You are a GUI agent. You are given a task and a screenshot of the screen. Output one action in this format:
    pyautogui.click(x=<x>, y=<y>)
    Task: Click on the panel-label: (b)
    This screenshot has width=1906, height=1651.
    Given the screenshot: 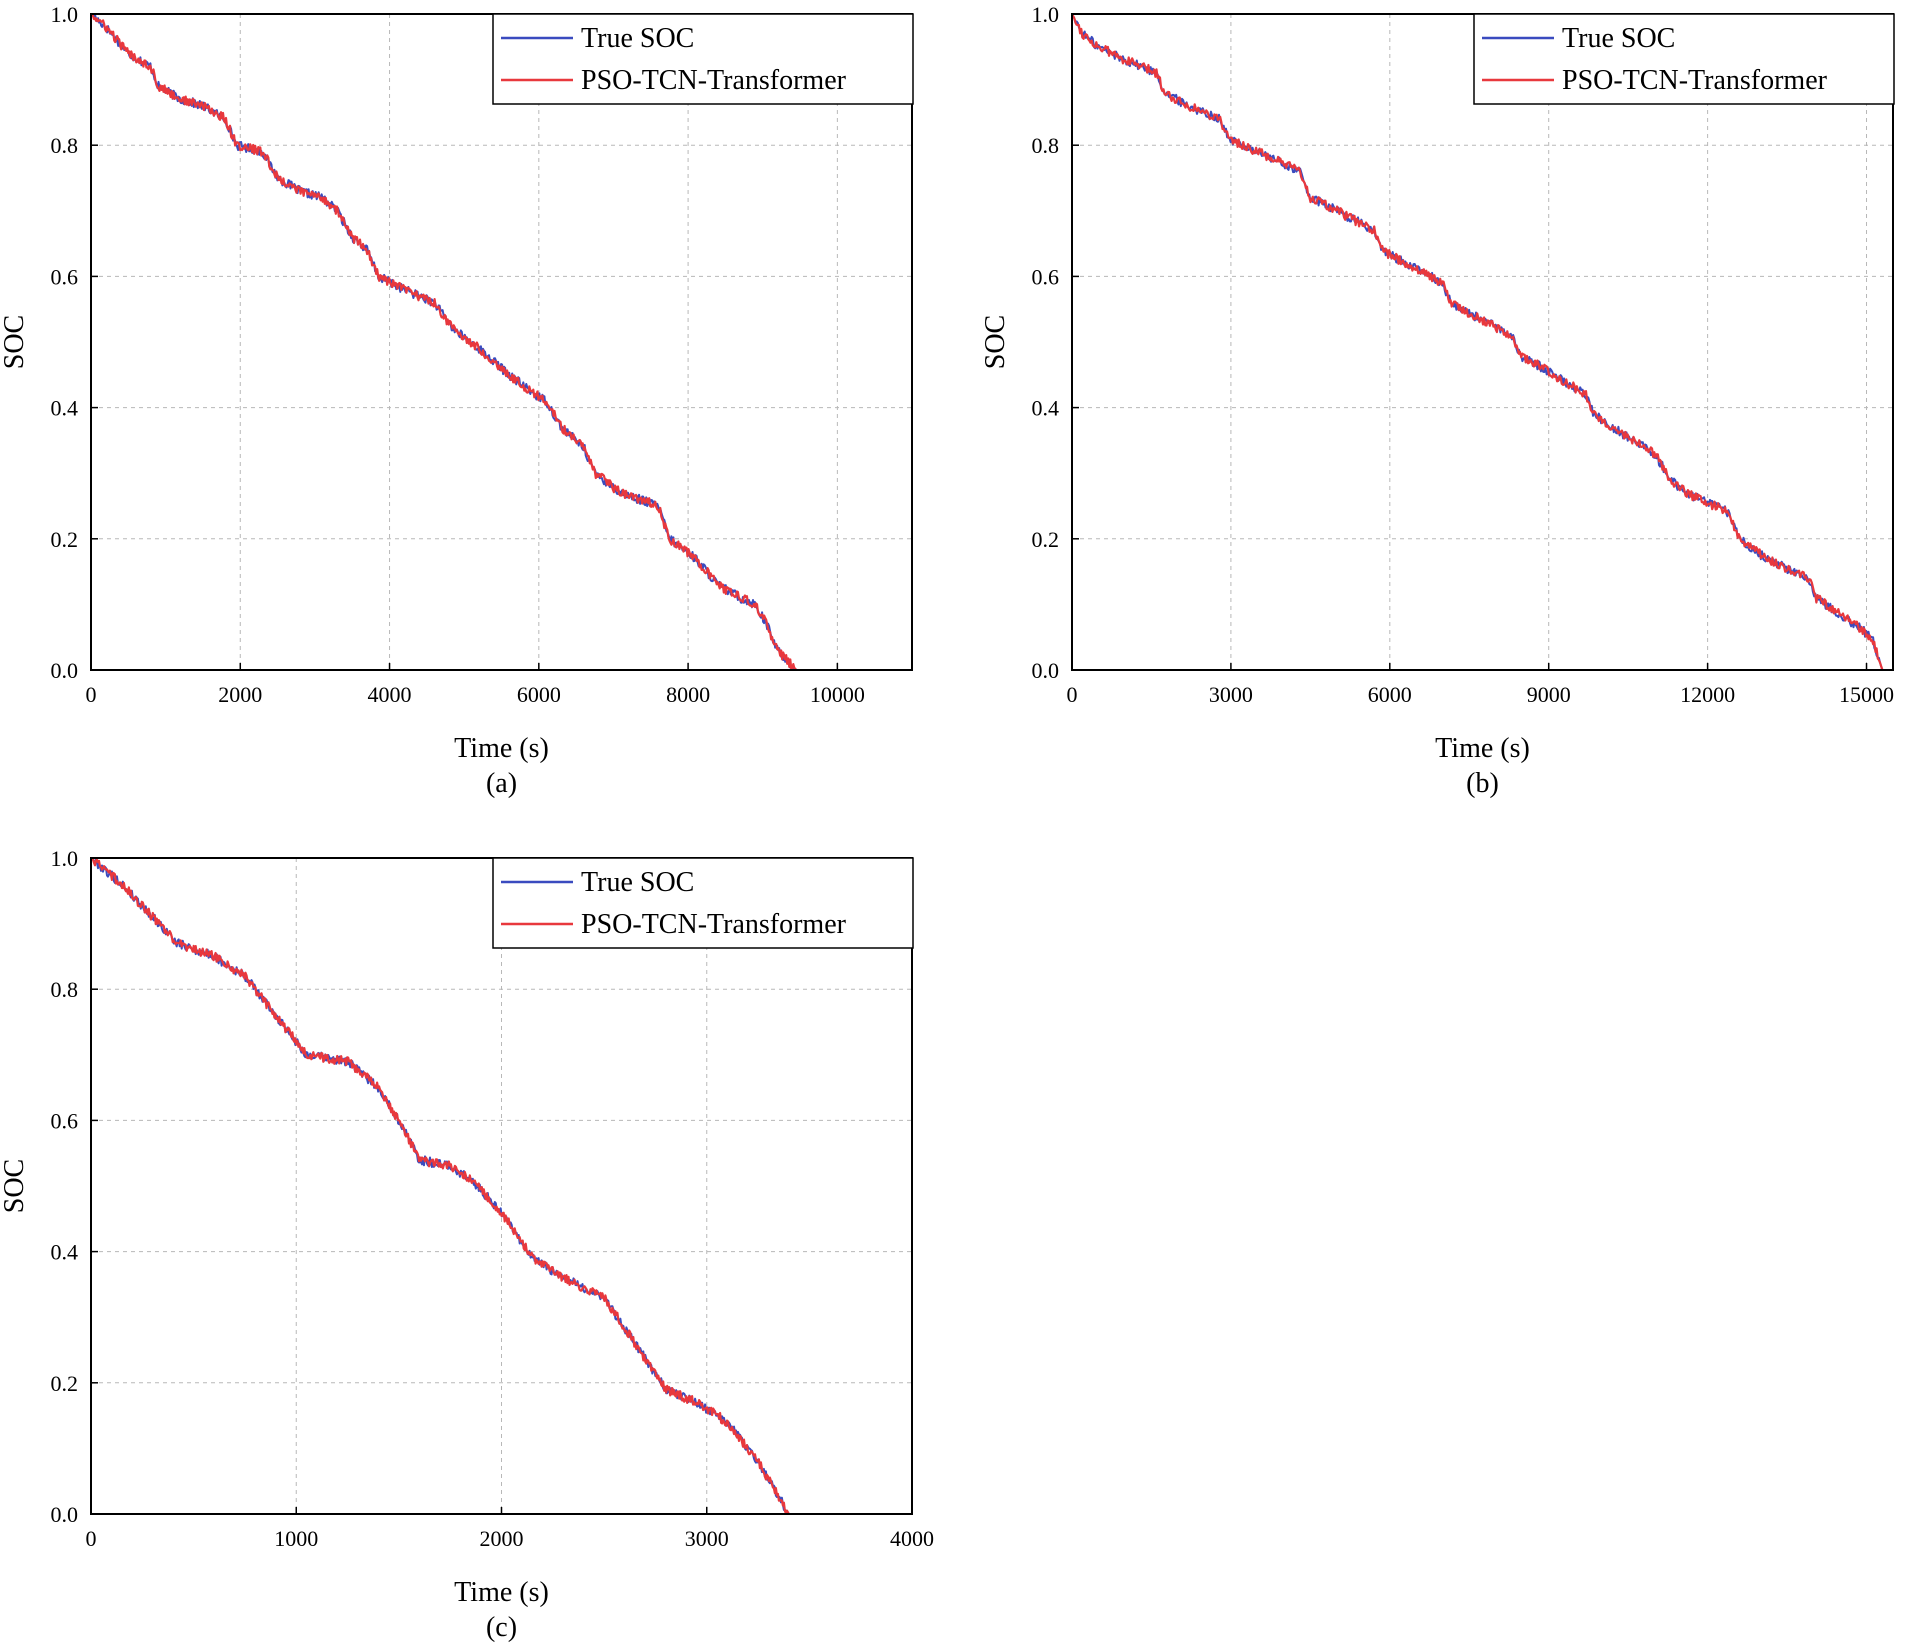 What is the action you would take?
    pyautogui.click(x=1482, y=783)
    